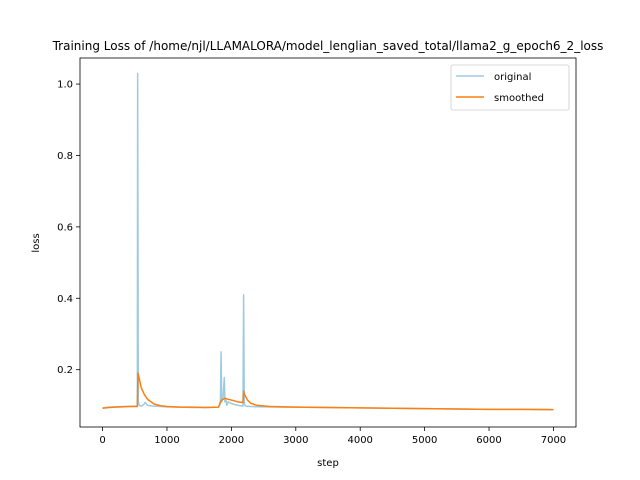 This screenshot has width=640, height=480. What do you see at coordinates (166, 440) in the screenshot?
I see `x-tick-label: 1000` at bounding box center [166, 440].